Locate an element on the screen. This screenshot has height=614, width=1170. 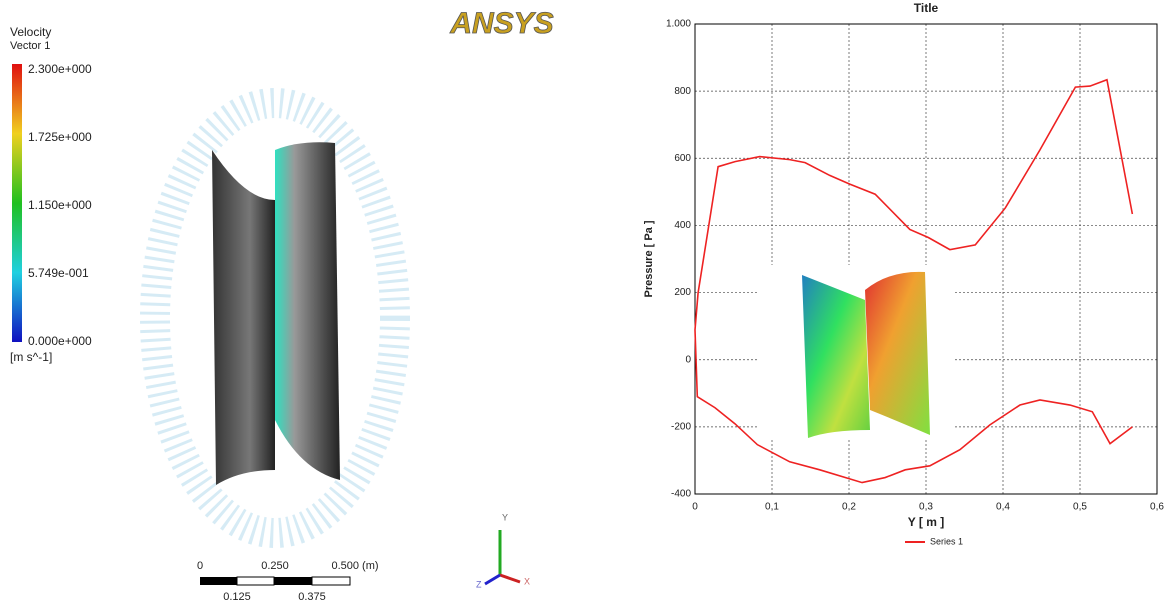
scale-label: 0.375 is located at coordinates (312, 597).